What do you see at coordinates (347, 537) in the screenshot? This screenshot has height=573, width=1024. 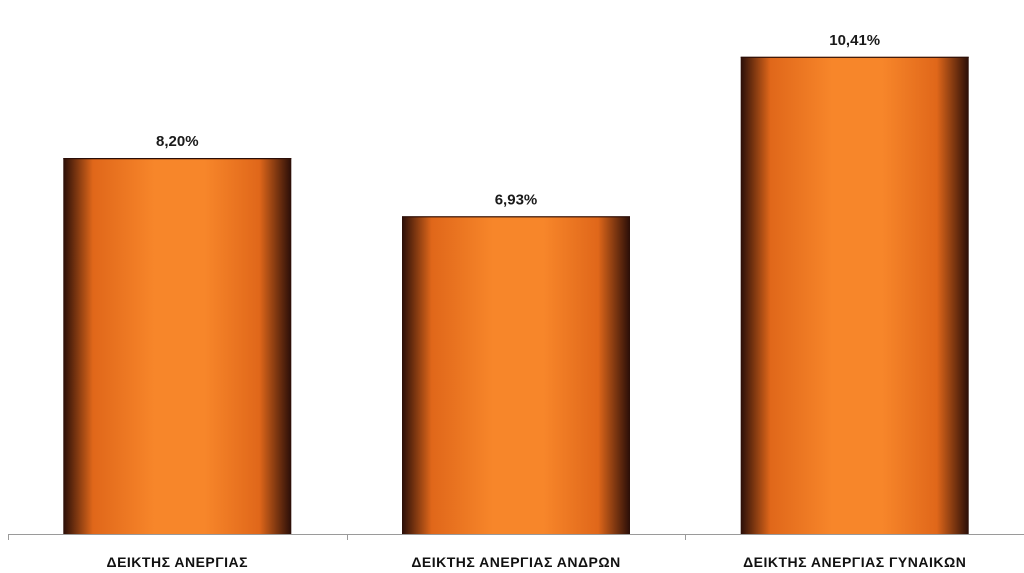 I see `x-axis-ticks` at bounding box center [347, 537].